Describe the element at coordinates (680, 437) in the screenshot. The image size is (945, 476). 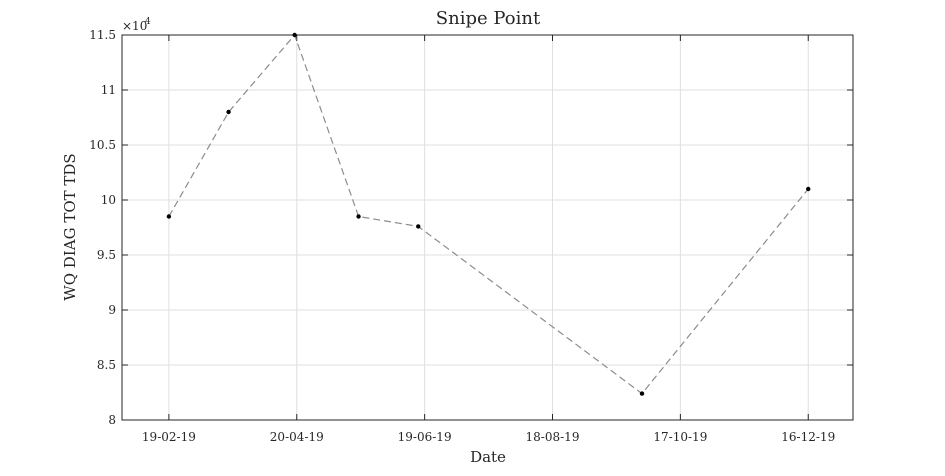
I see `x-tick-label: 17-10-19` at that location.